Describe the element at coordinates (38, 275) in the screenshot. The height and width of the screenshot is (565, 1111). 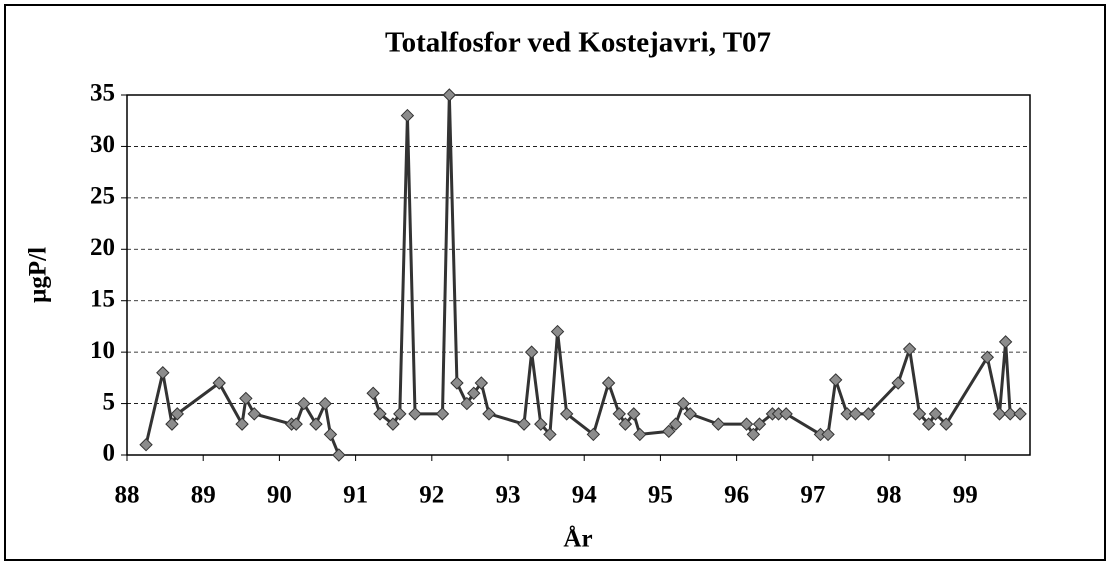
I see `y-axis-label: µgP/l` at that location.